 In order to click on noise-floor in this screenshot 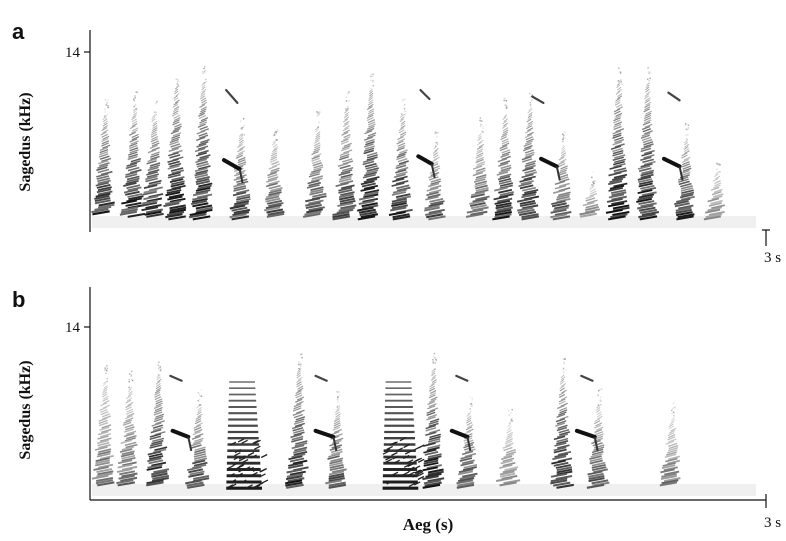, I will do `click(424, 490)`.